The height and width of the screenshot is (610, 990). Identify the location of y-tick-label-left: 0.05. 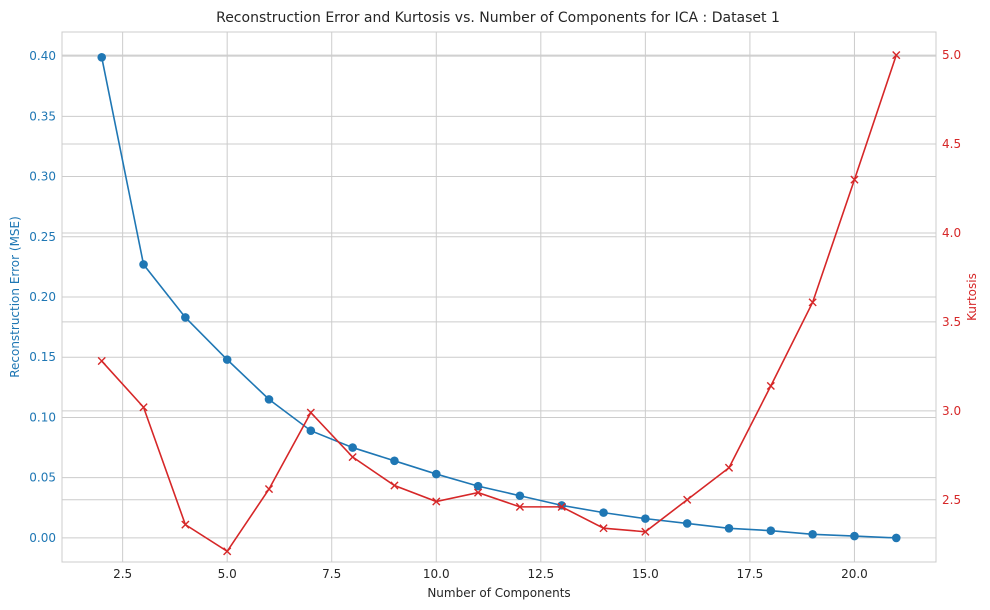
(42, 478).